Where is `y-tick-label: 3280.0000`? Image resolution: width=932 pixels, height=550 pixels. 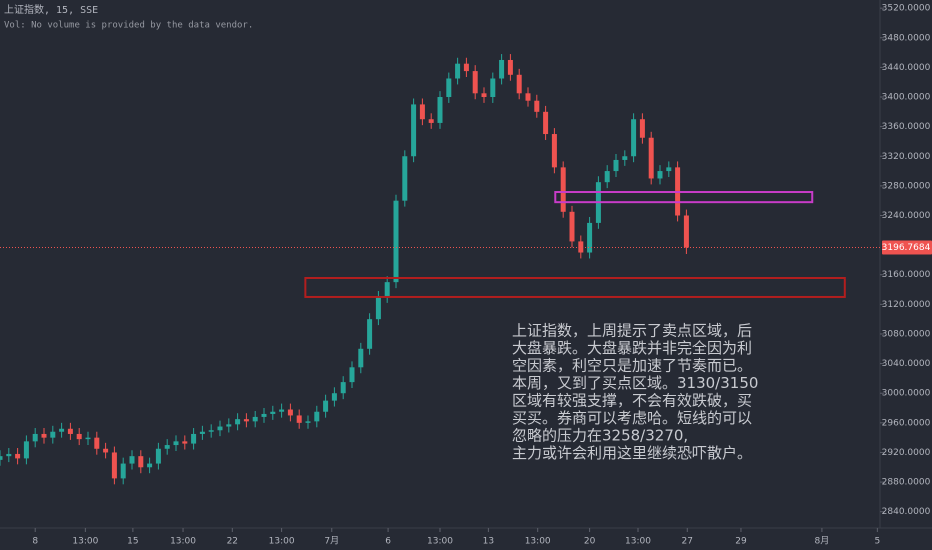 y-tick-label: 3280.0000 is located at coordinates (906, 186).